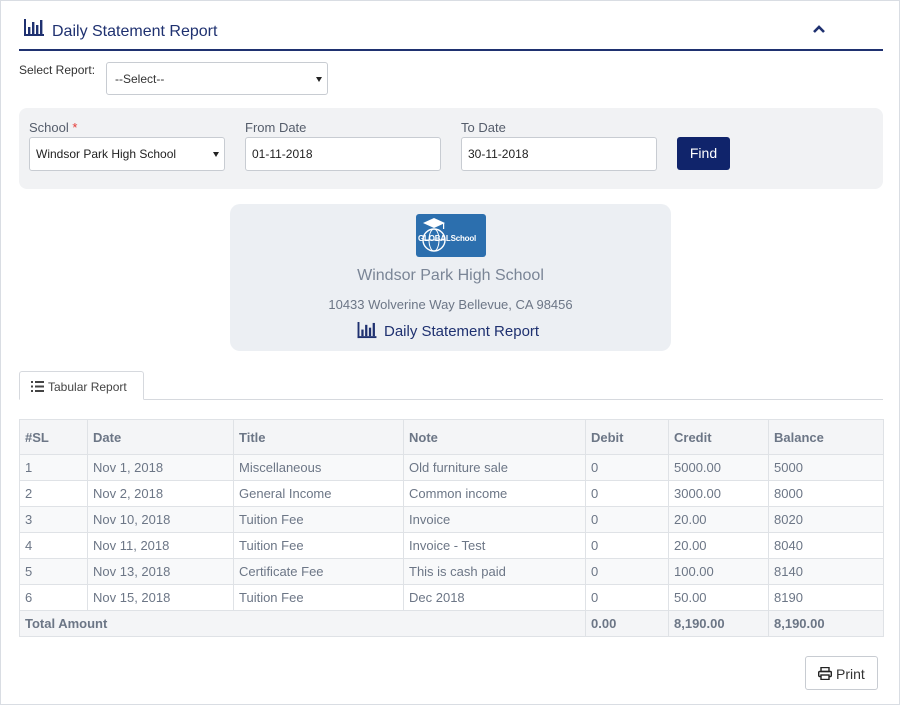 Image resolution: width=900 pixels, height=705 pixels. I want to click on school-logo: GLOBALSchool, so click(451, 235).